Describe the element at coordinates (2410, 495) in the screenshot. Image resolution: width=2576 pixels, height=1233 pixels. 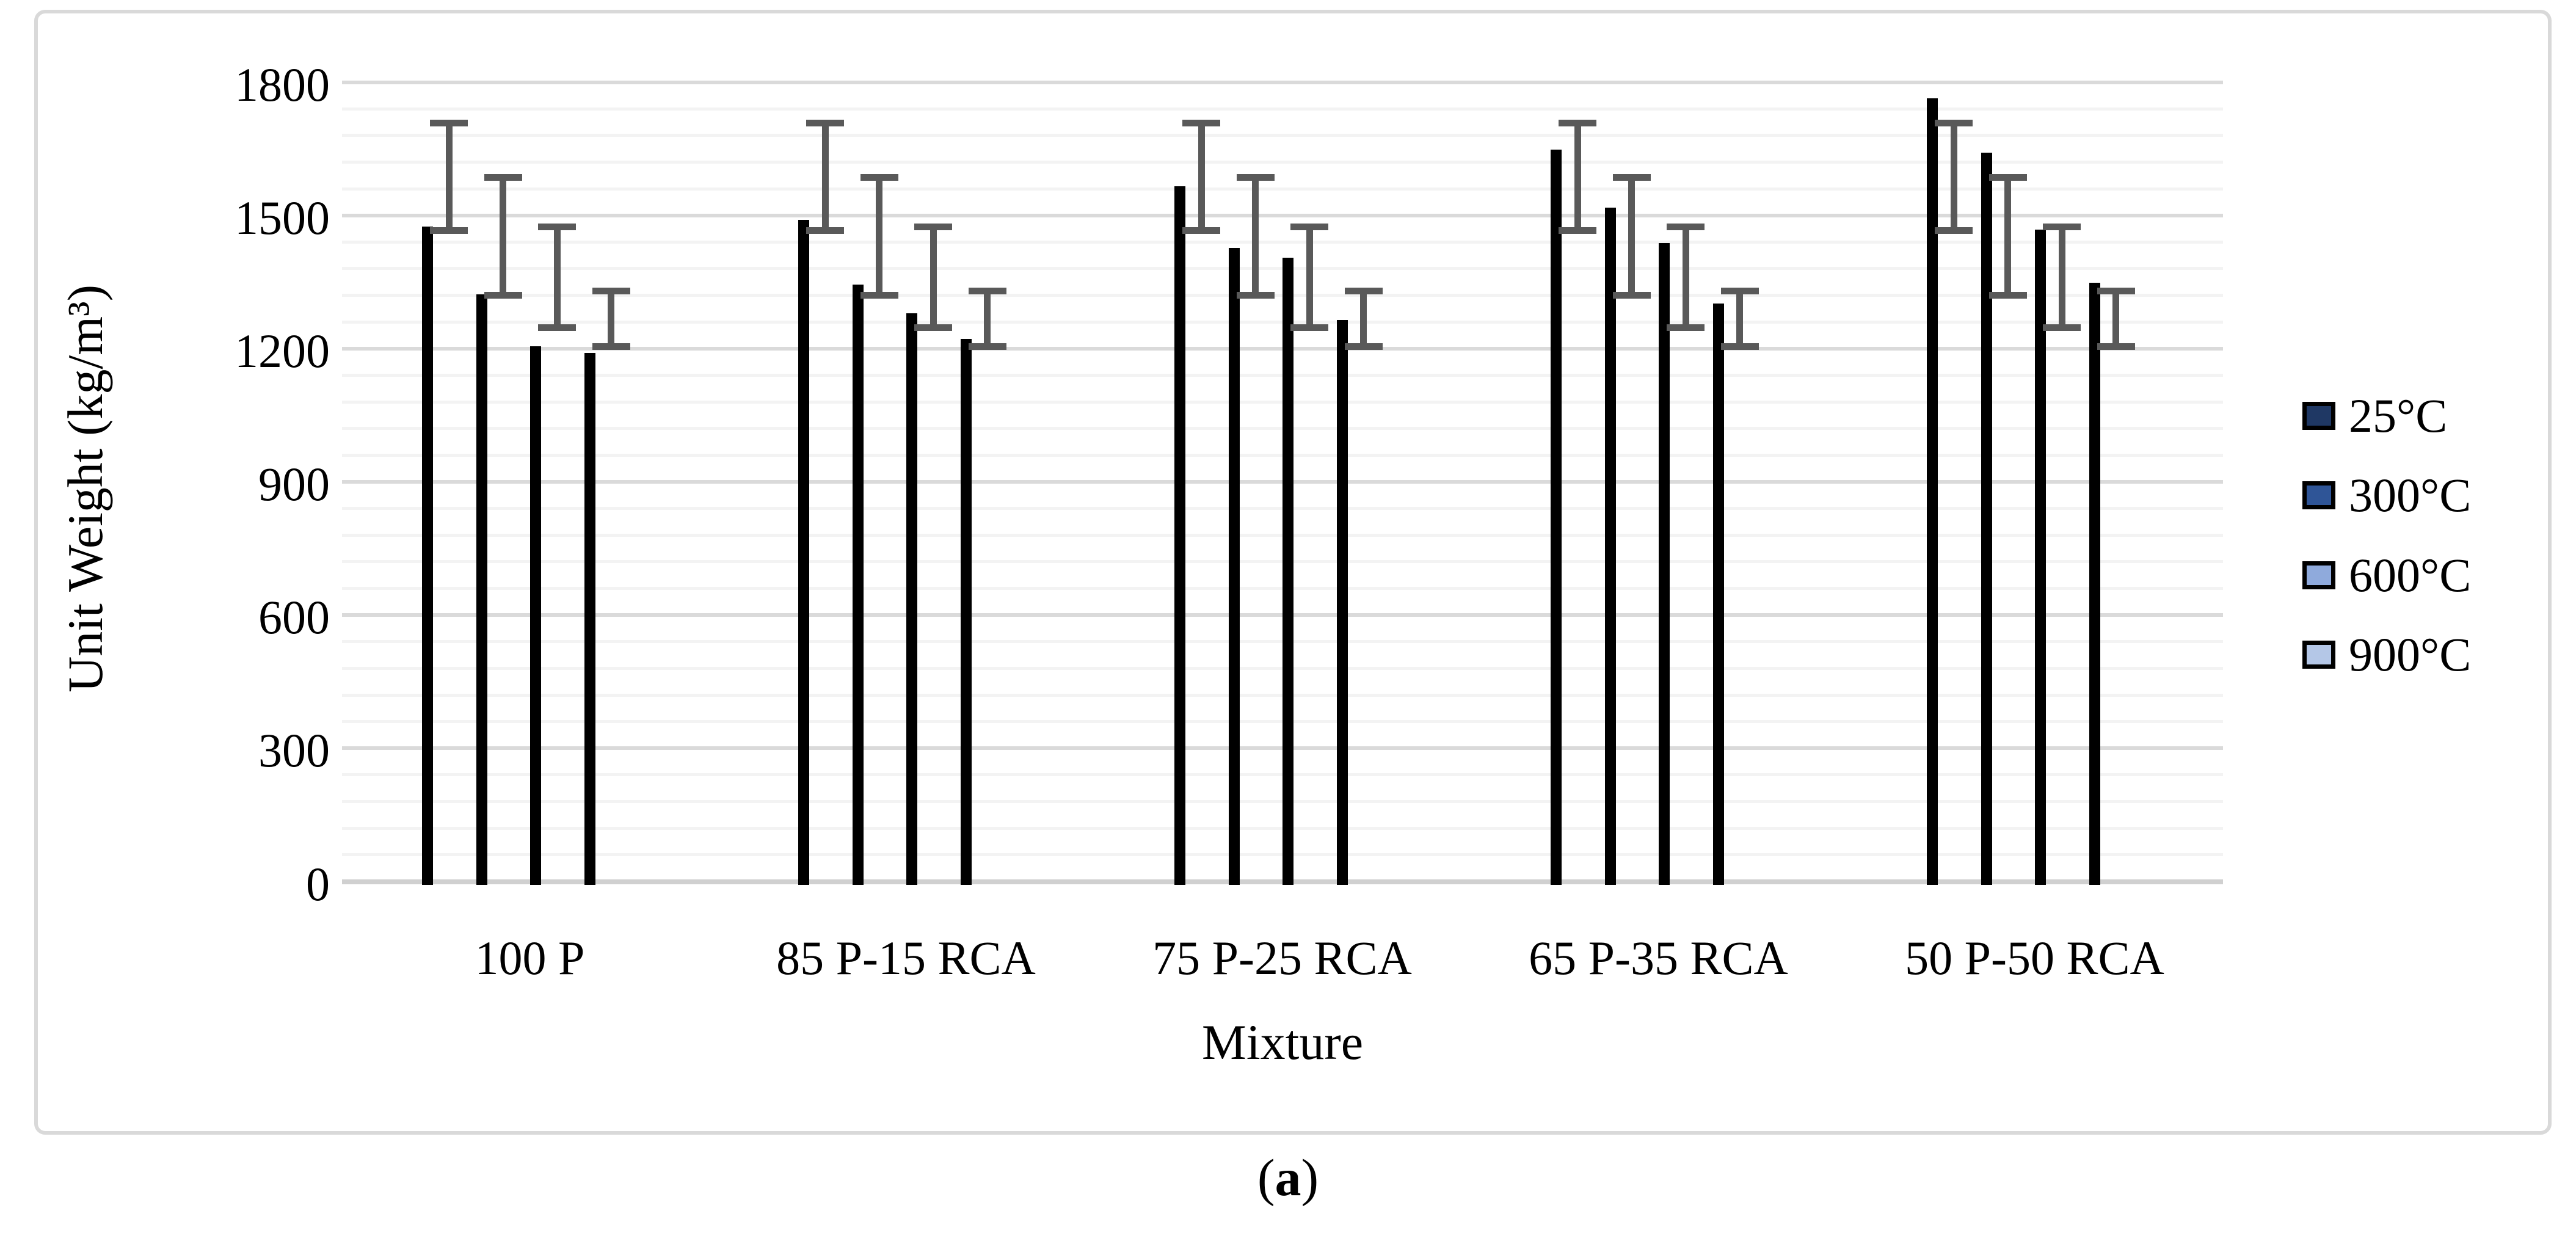
I see `legend-label: 300°C` at that location.